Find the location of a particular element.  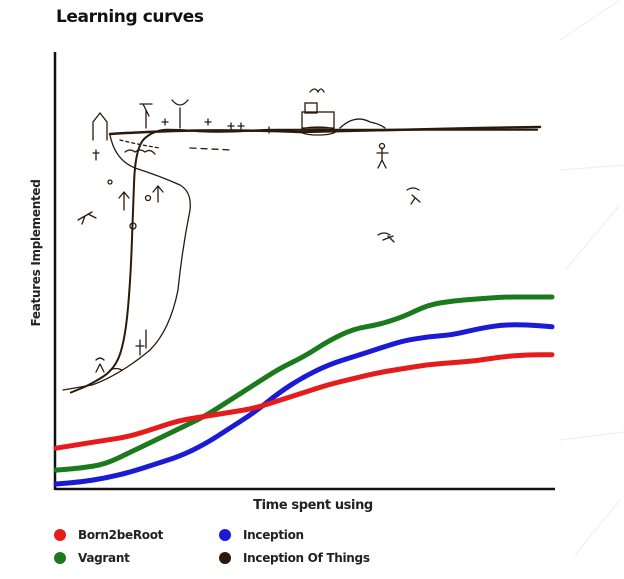

legend-swatch-inception-of-things is located at coordinates (225, 558).